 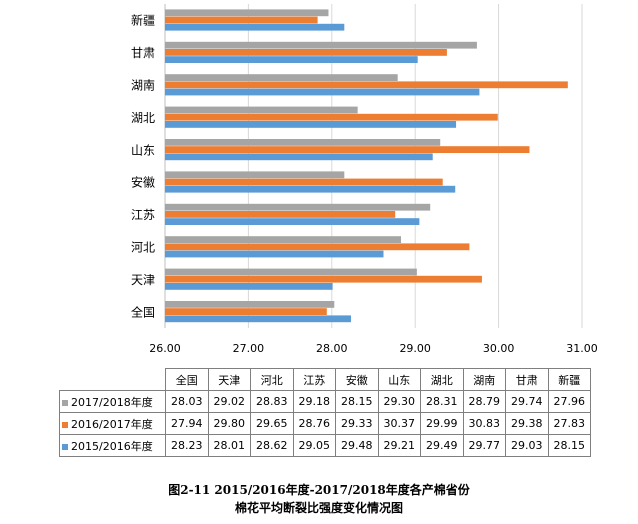 What do you see at coordinates (442, 445) in the screenshot?
I see `table-cell: 29.49` at bounding box center [442, 445].